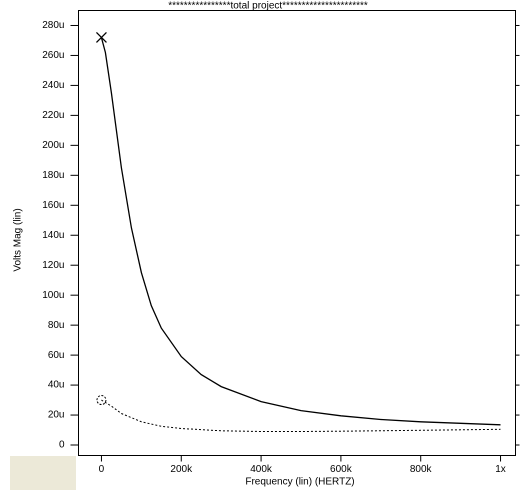 Image resolution: width=520 pixels, height=490 pixels. What do you see at coordinates (341, 469) in the screenshot?
I see `x-tick-label: 600k` at bounding box center [341, 469].